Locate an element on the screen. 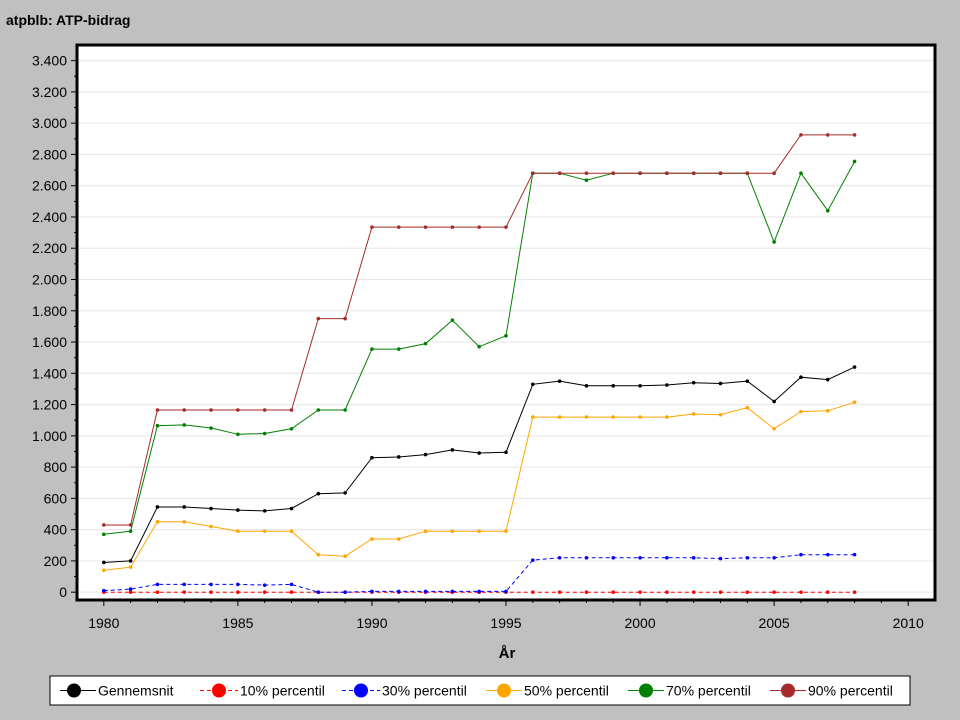 The width and height of the screenshot is (960, 720). legend-label: 90% percentil is located at coordinates (850, 691).